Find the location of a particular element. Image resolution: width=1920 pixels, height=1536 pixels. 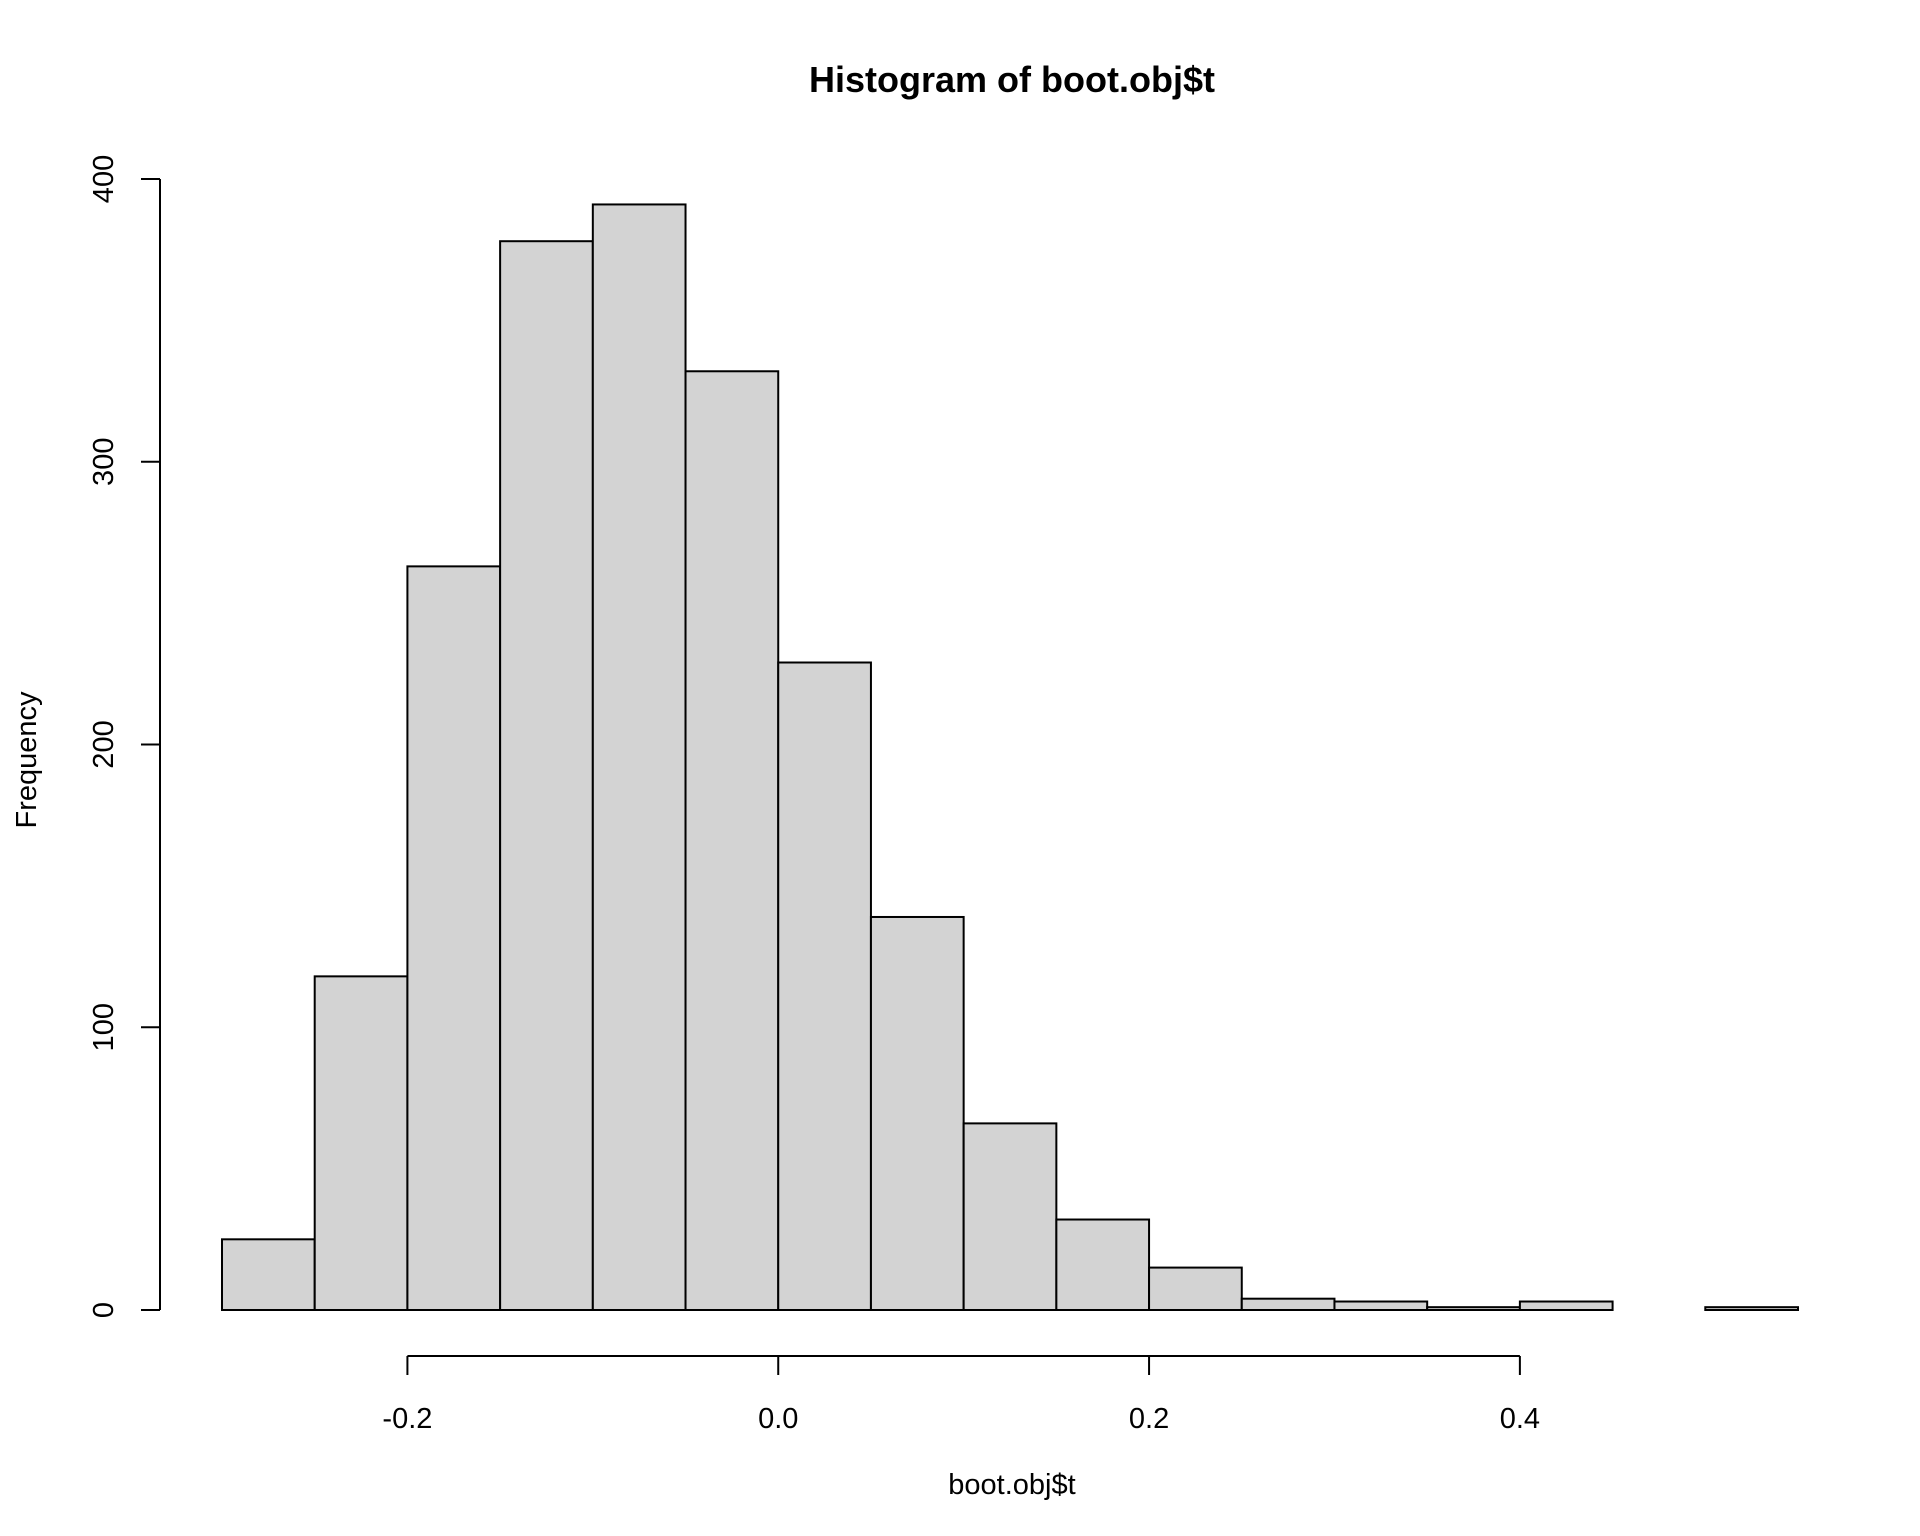

y-axis-label: Frequency is located at coordinates (27, 760).